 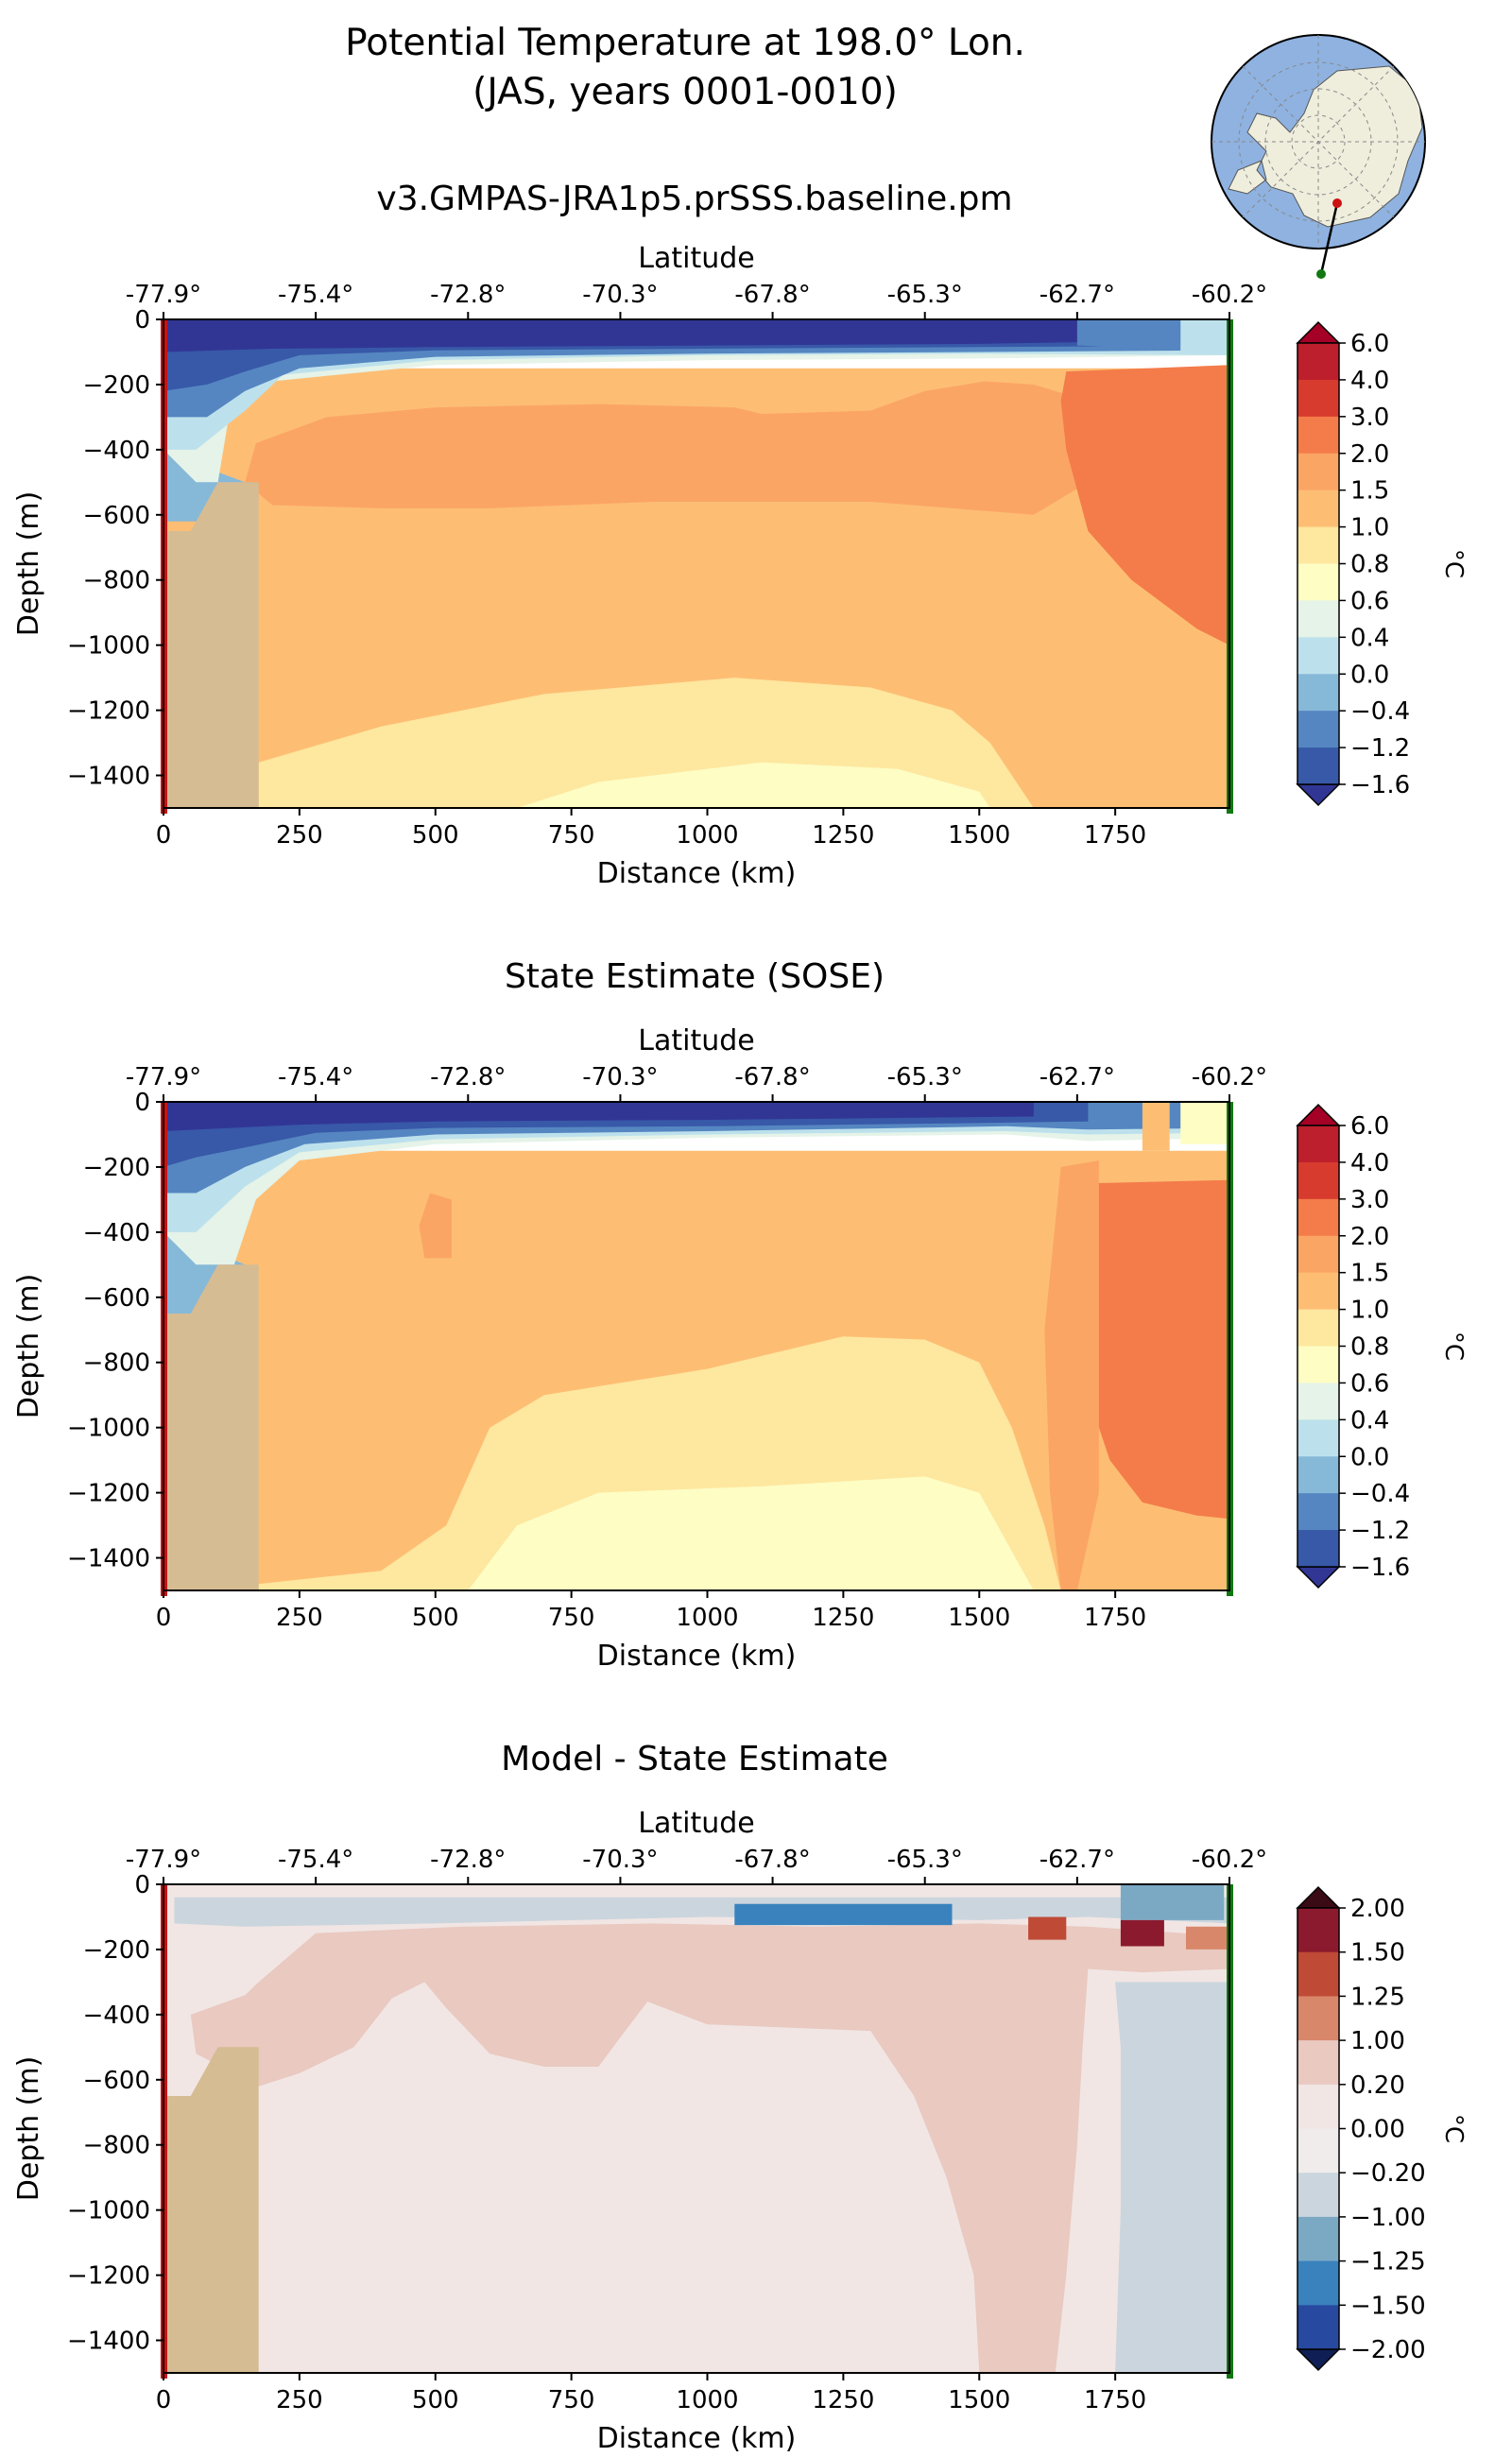 What do you see at coordinates (116, 2081) in the screenshot?
I see `y-tick-label: −600` at bounding box center [116, 2081].